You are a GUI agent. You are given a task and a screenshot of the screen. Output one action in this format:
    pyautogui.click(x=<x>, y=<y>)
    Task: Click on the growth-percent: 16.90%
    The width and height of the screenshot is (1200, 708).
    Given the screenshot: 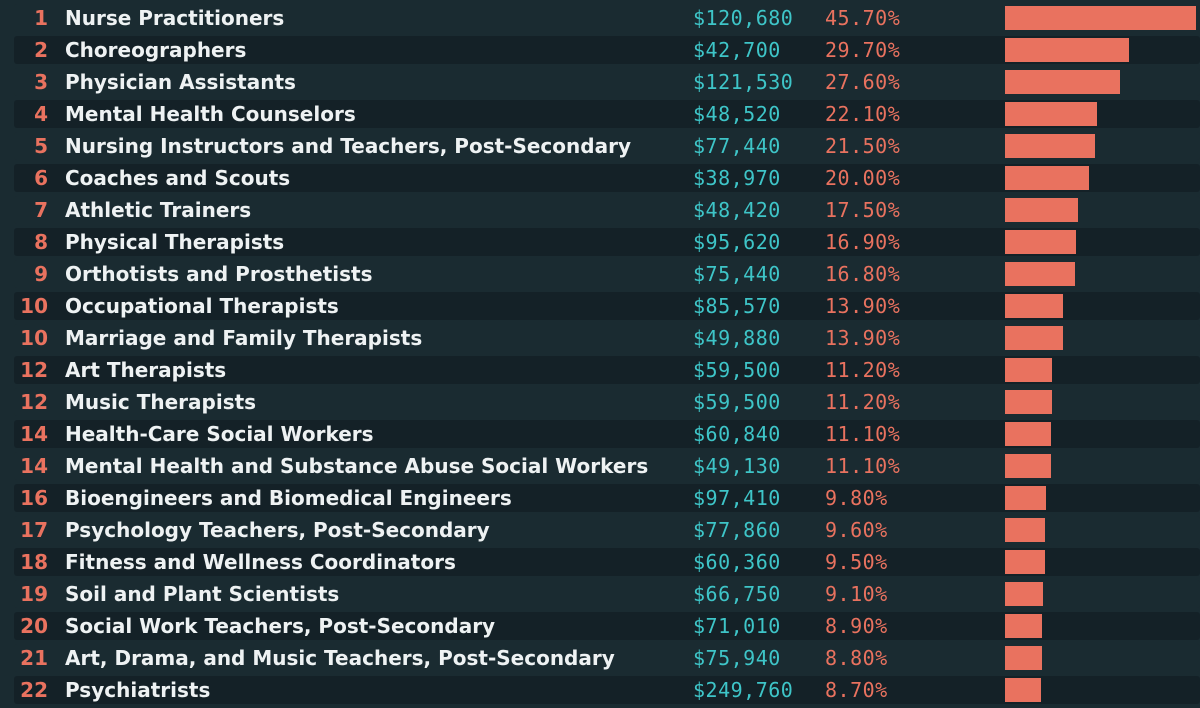 What is the action you would take?
    pyautogui.click(x=863, y=242)
    